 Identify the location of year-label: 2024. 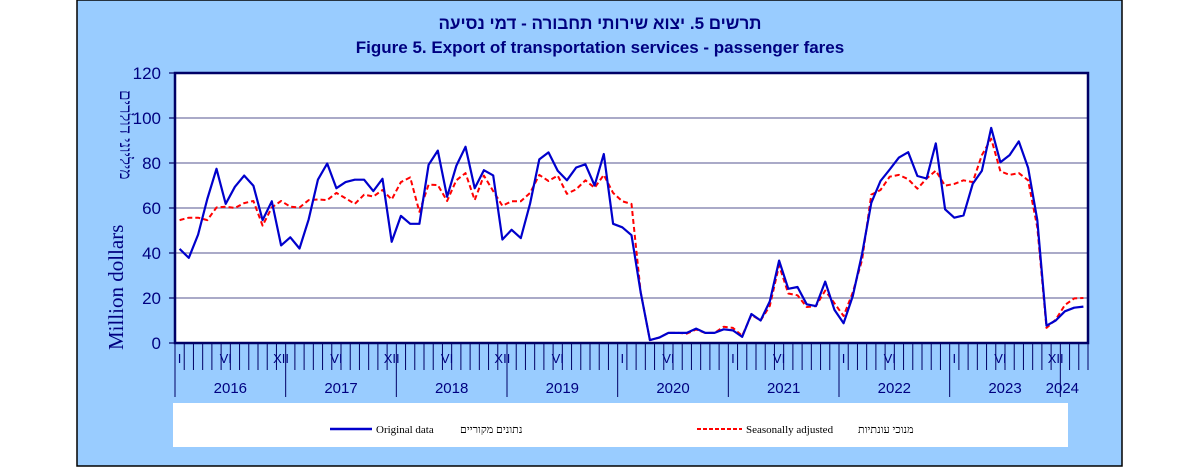
(1062, 388).